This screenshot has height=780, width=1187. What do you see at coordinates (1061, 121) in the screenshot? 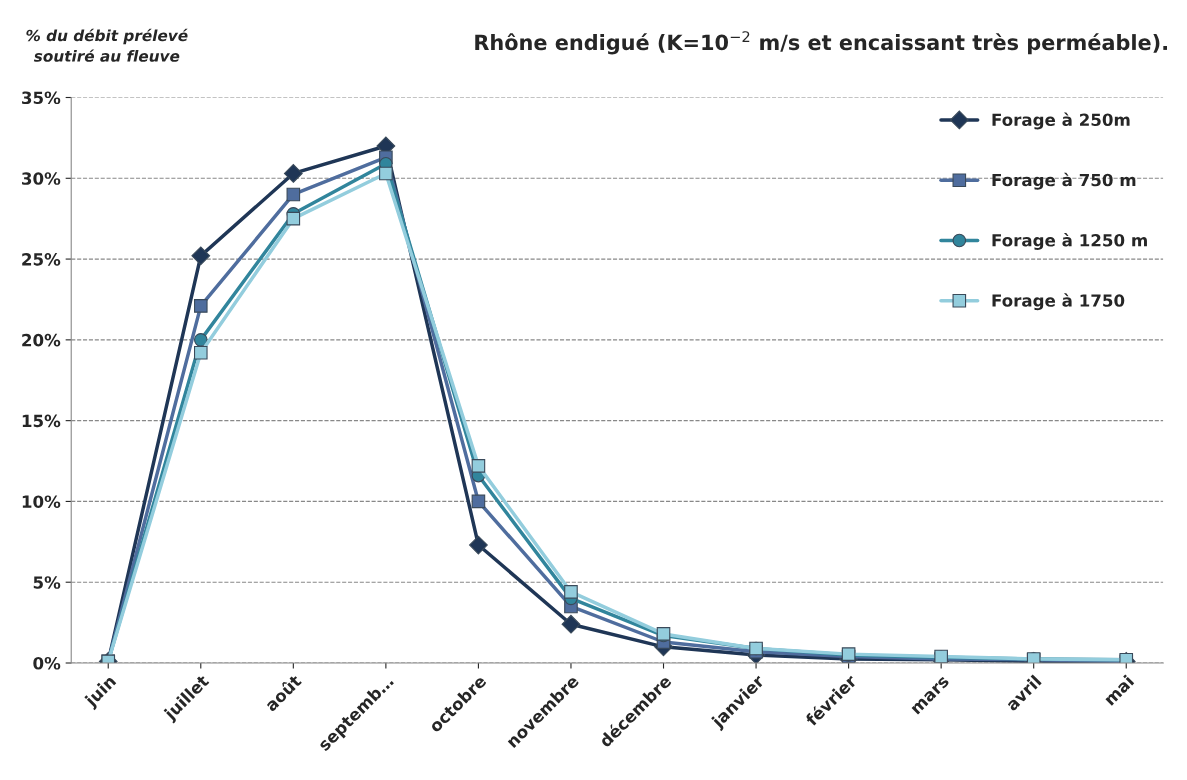
I see `legend-label: Forage à 250m` at bounding box center [1061, 121].